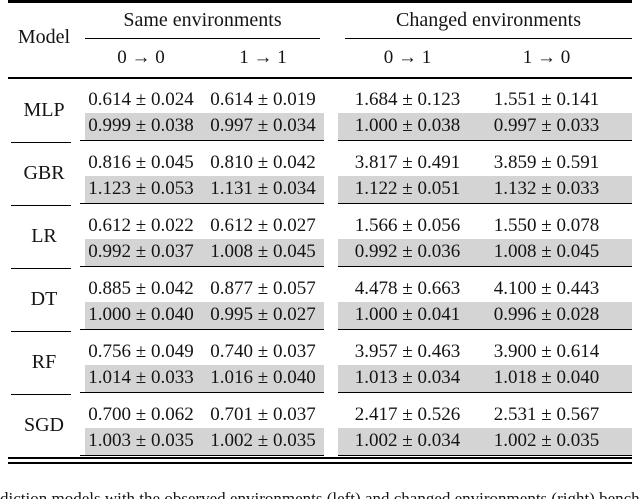 The image size is (640, 499). What do you see at coordinates (202, 163) in the screenshot?
I see `row-line1-same: 0.816 ± 0.045 0.810 ± 0.042` at bounding box center [202, 163].